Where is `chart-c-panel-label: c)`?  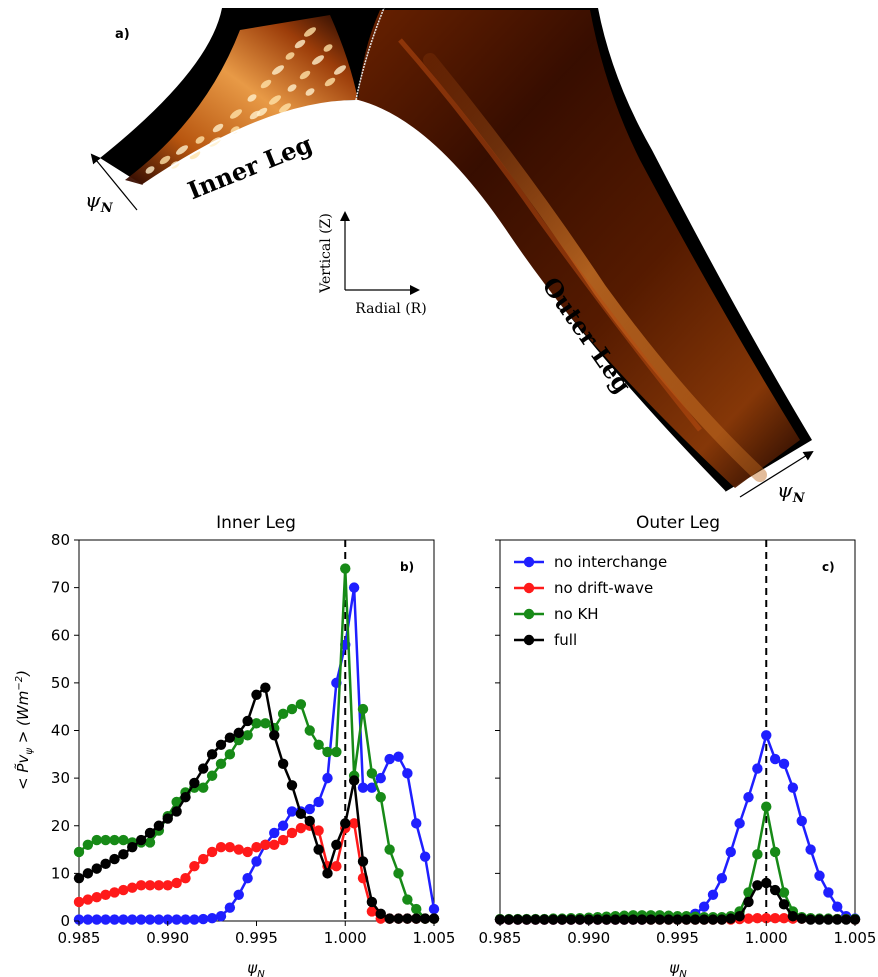
chart-c-panel-label: c) is located at coordinates (828, 567).